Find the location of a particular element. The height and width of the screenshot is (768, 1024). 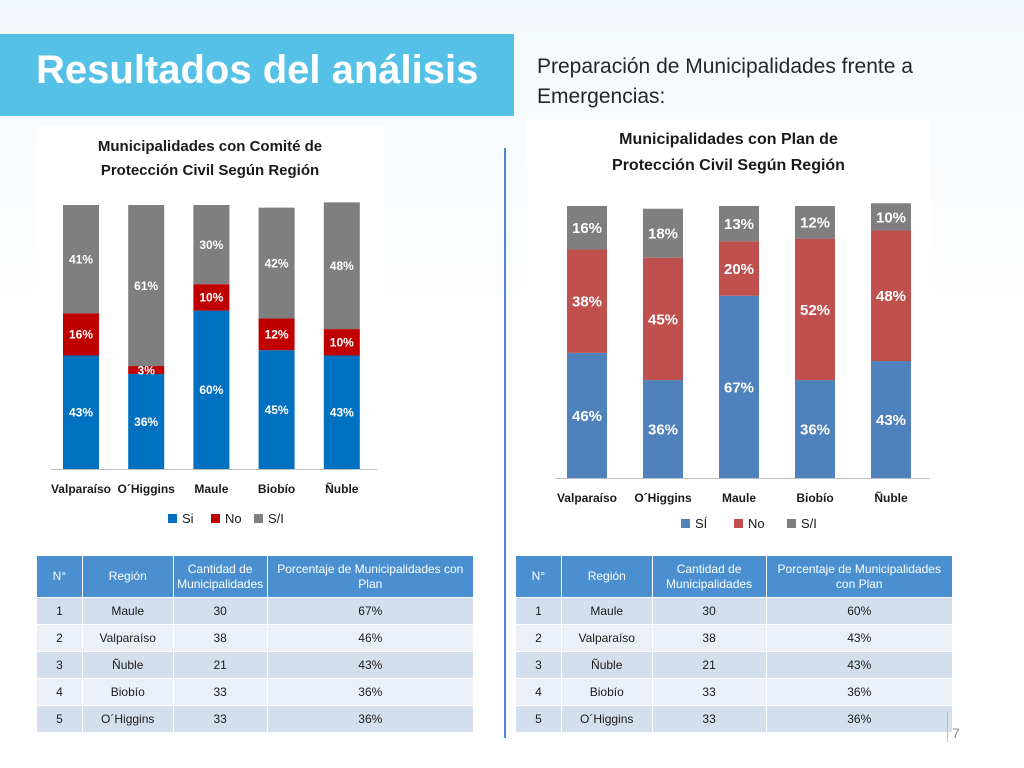

page-number-rule is located at coordinates (947, 727).